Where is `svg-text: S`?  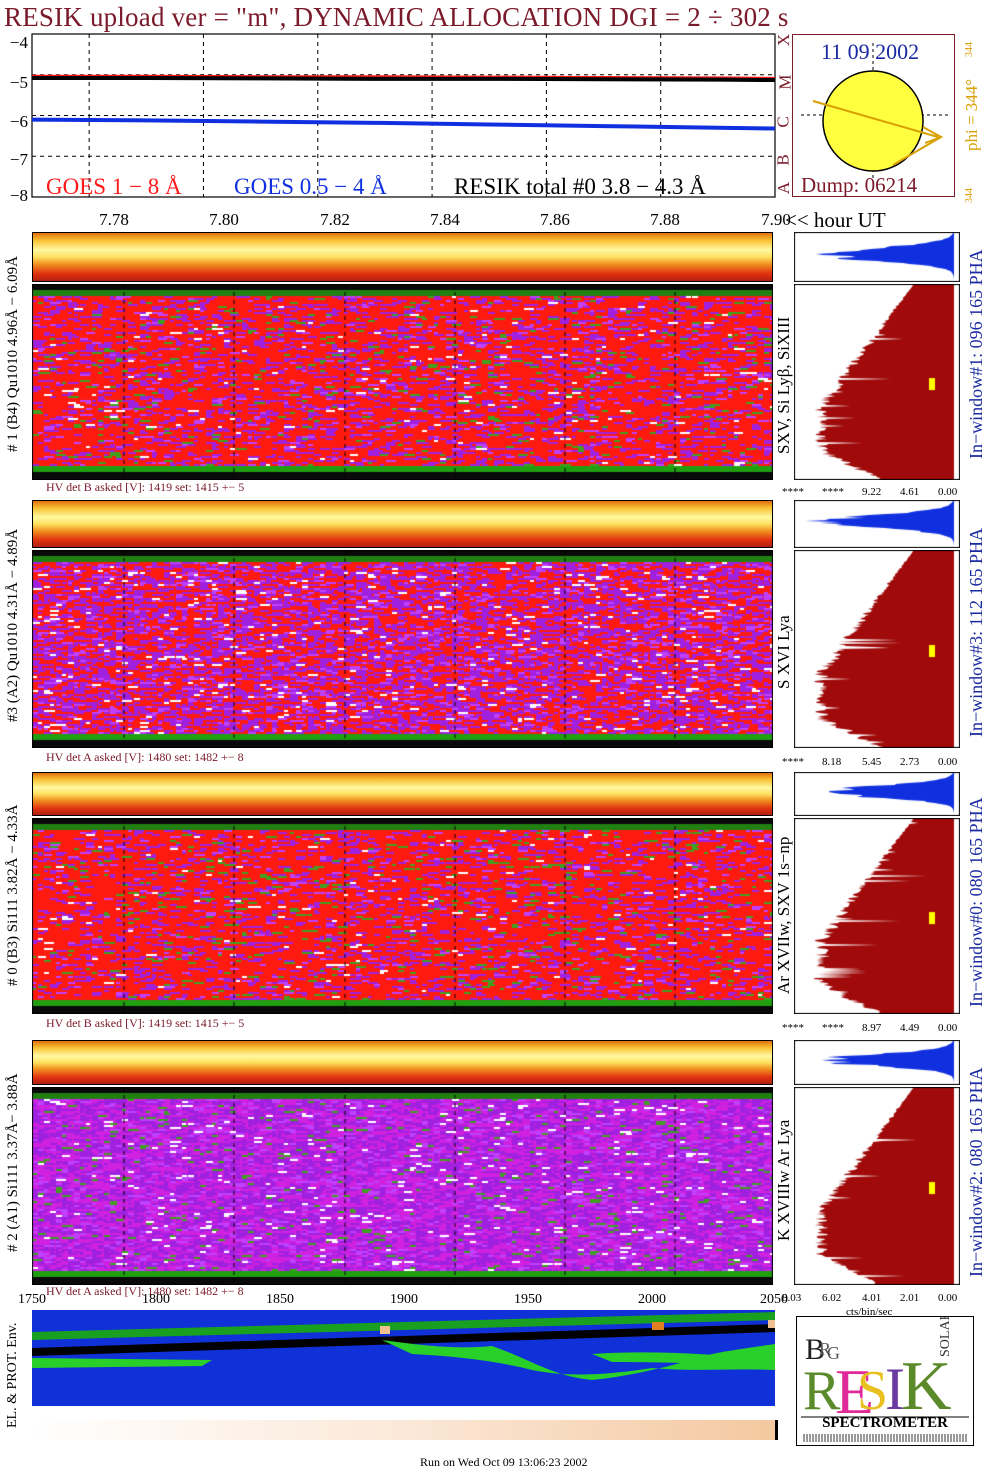
svg-text: S is located at coordinates (872, 1391).